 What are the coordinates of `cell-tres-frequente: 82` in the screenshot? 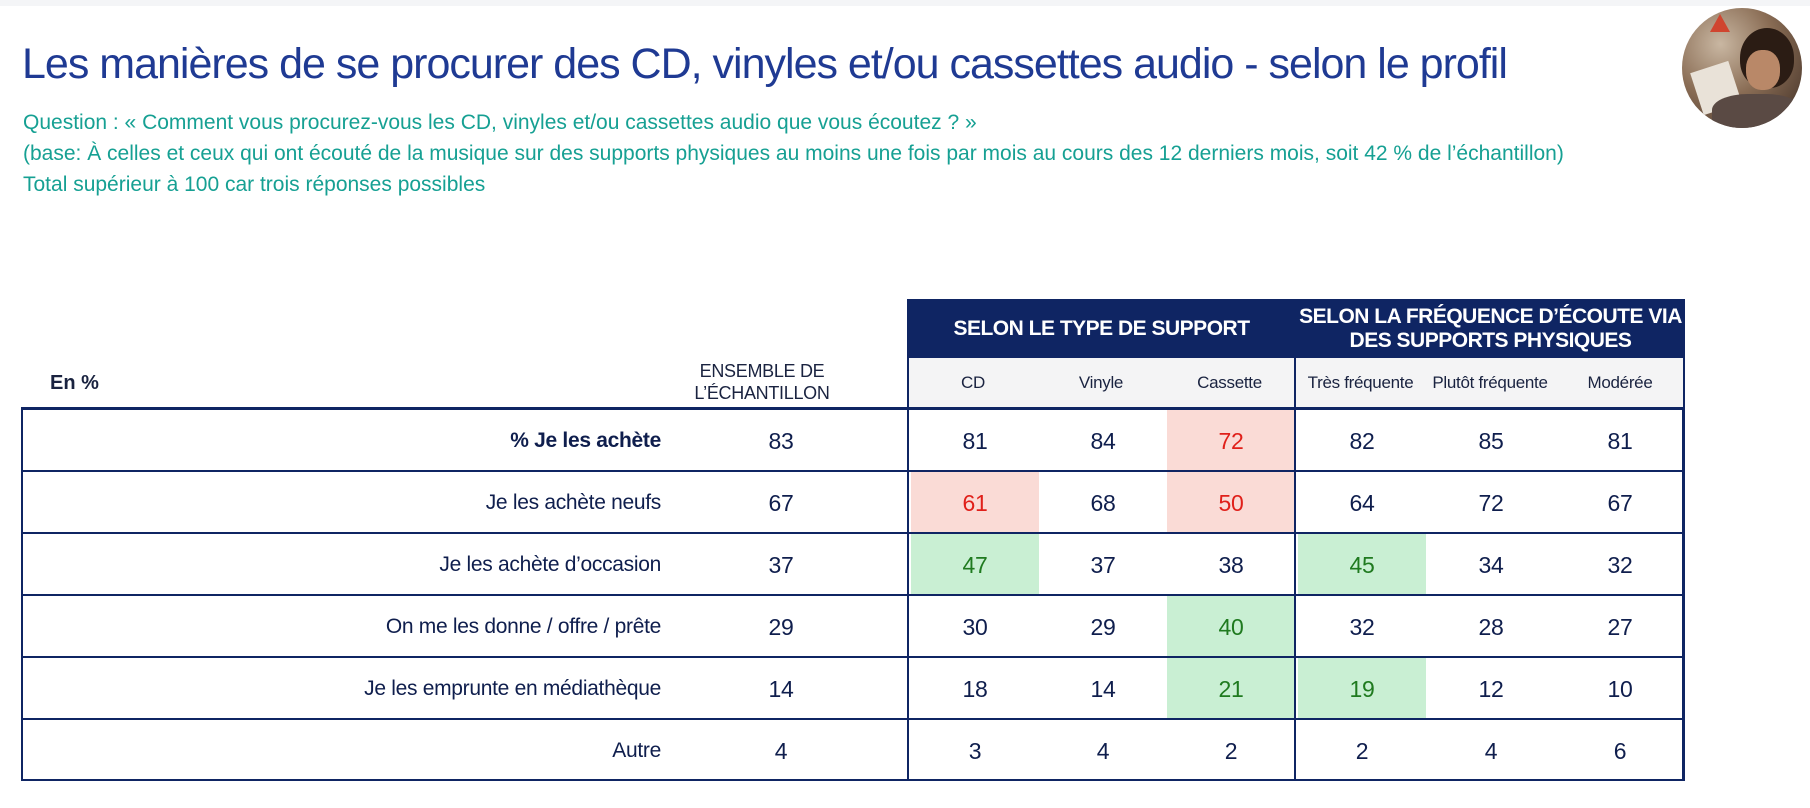 It's located at (1362, 440).